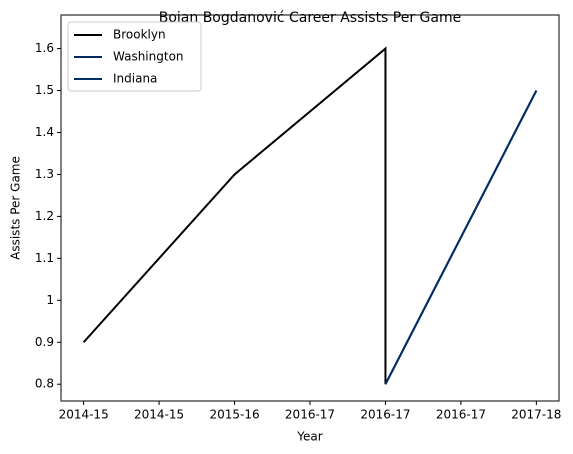  What do you see at coordinates (44, 48) in the screenshot?
I see `y-tick-label: 1.6` at bounding box center [44, 48].